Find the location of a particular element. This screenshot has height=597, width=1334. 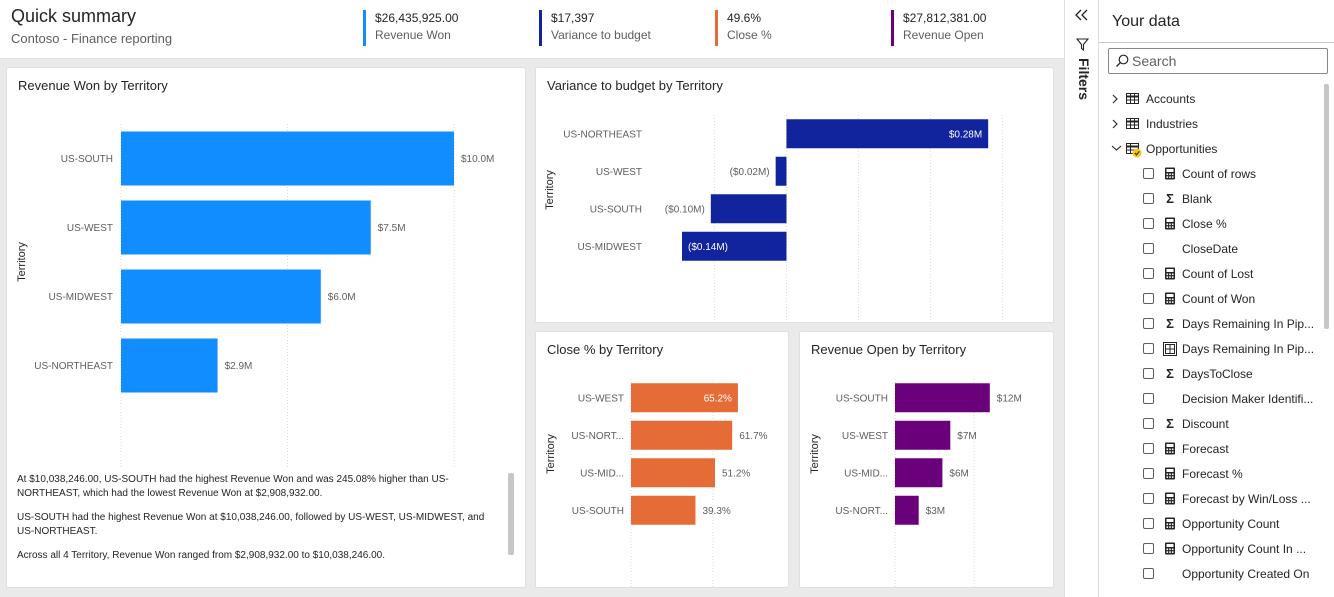

table-checked-icon is located at coordinates (1134, 150).